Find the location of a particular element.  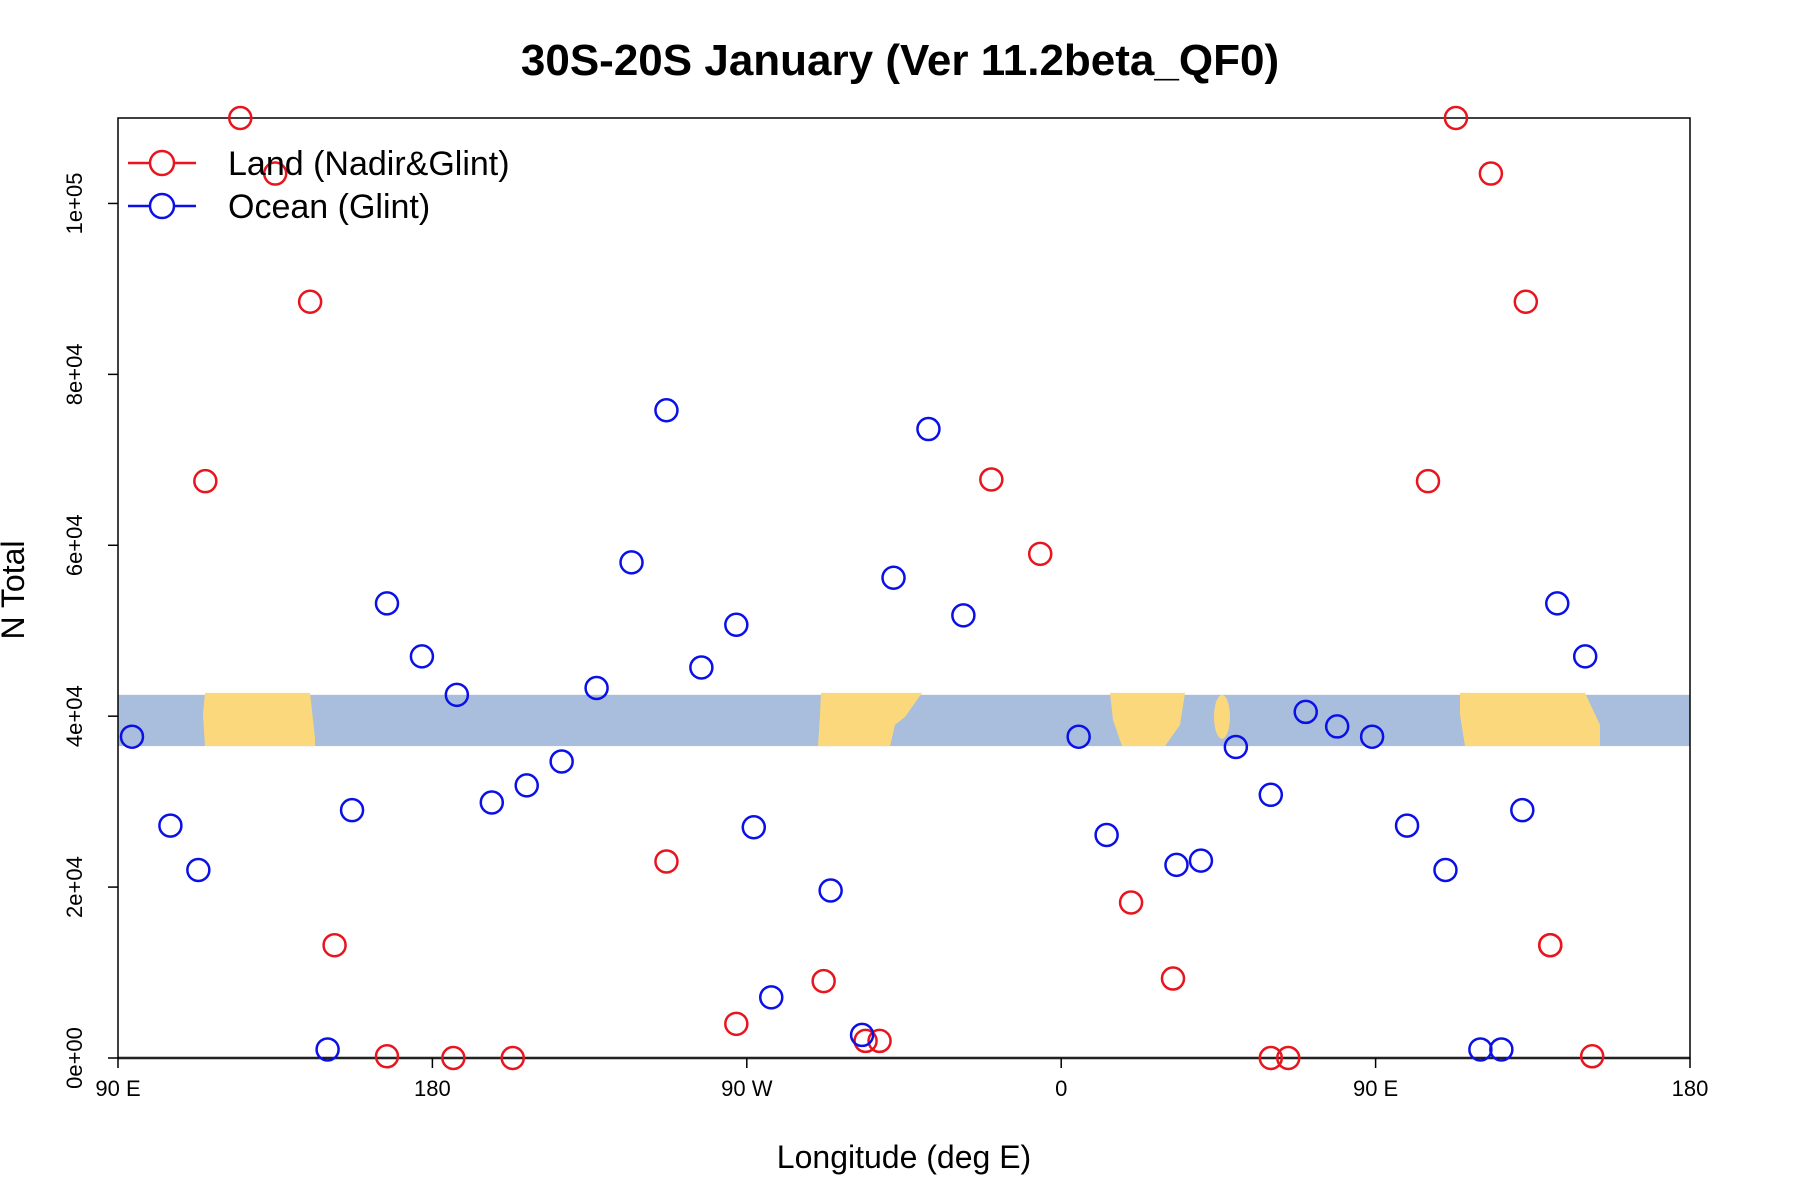

y-tick-label: 4e+04 is located at coordinates (74, 716).